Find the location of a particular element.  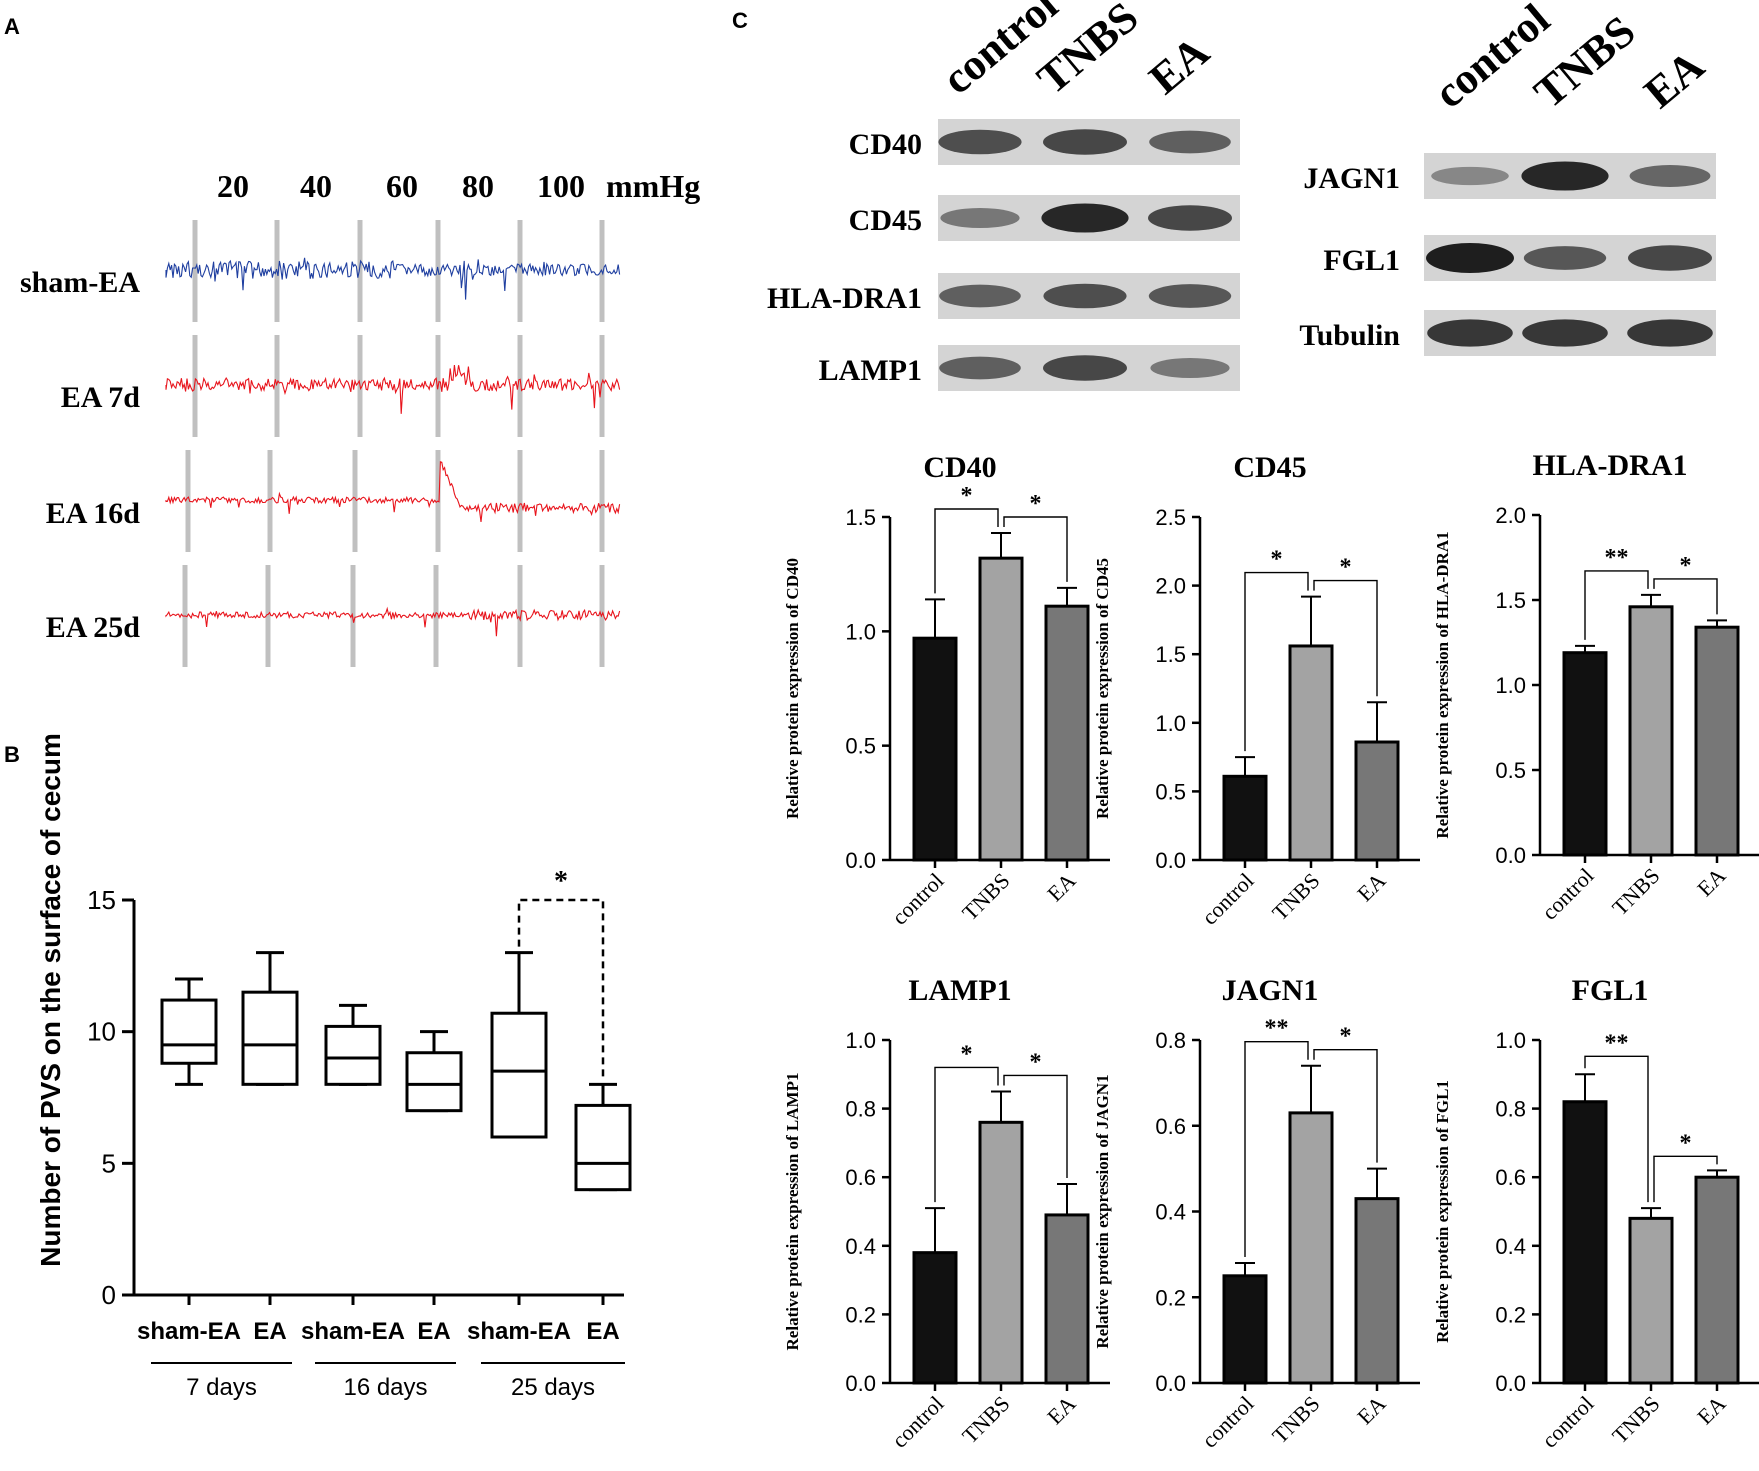

fgl1-ylabel: Relative protein expression of FGL1 is located at coordinates (1442, 1211).